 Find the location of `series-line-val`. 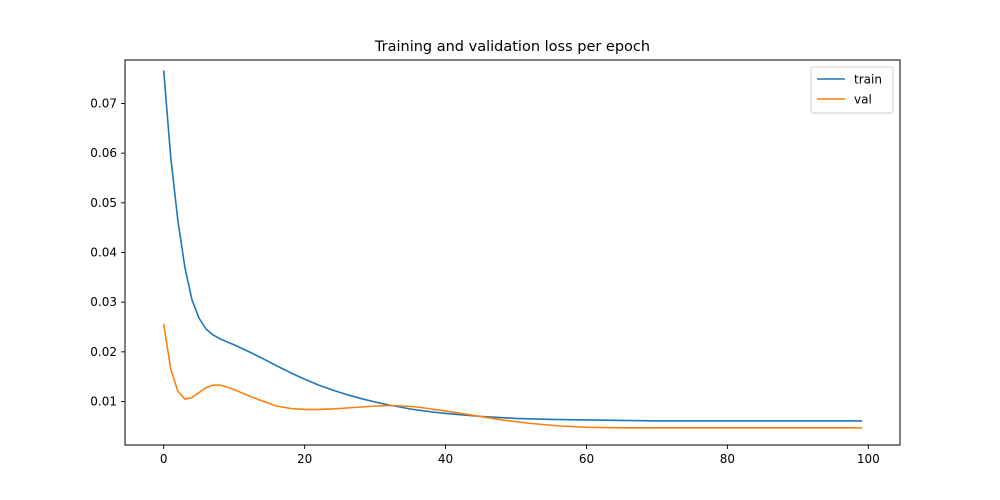

series-line-val is located at coordinates (512, 376).